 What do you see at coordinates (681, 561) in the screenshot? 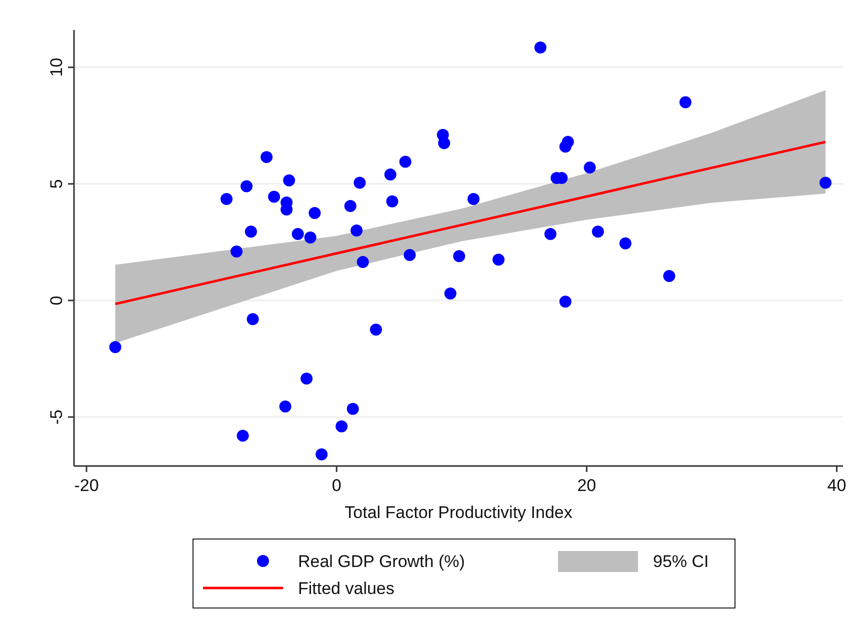
I see `text: 95% CI` at bounding box center [681, 561].